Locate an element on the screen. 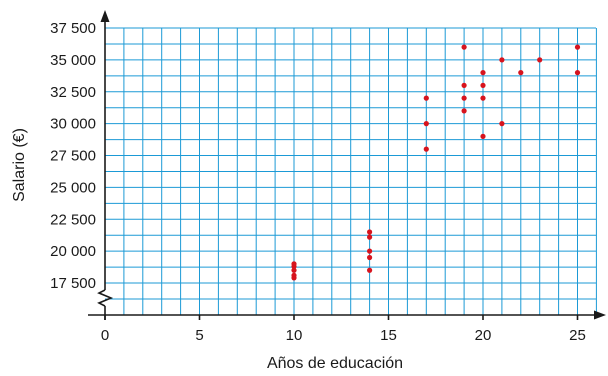  y-tick-label: 37 500 is located at coordinates (73, 28).